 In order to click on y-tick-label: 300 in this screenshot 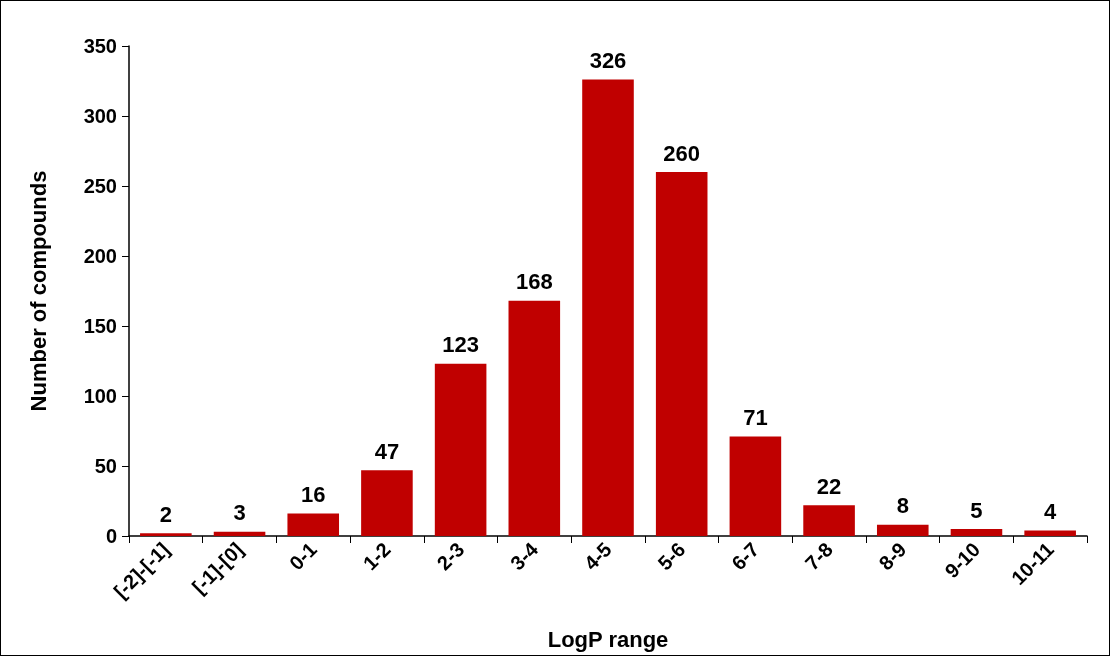, I will do `click(100, 116)`.